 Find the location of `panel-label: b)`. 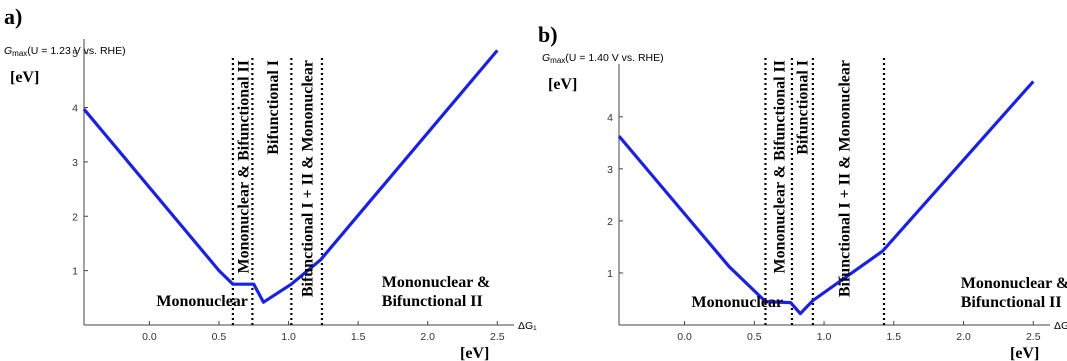

panel-label: b) is located at coordinates (548, 34).